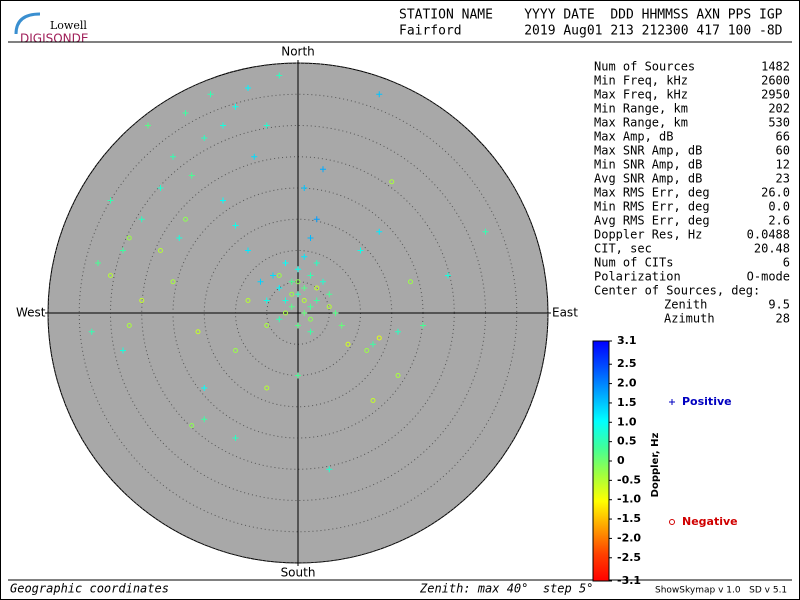 This screenshot has height=600, width=800. I want to click on stat-value: 2.6, so click(779, 221).